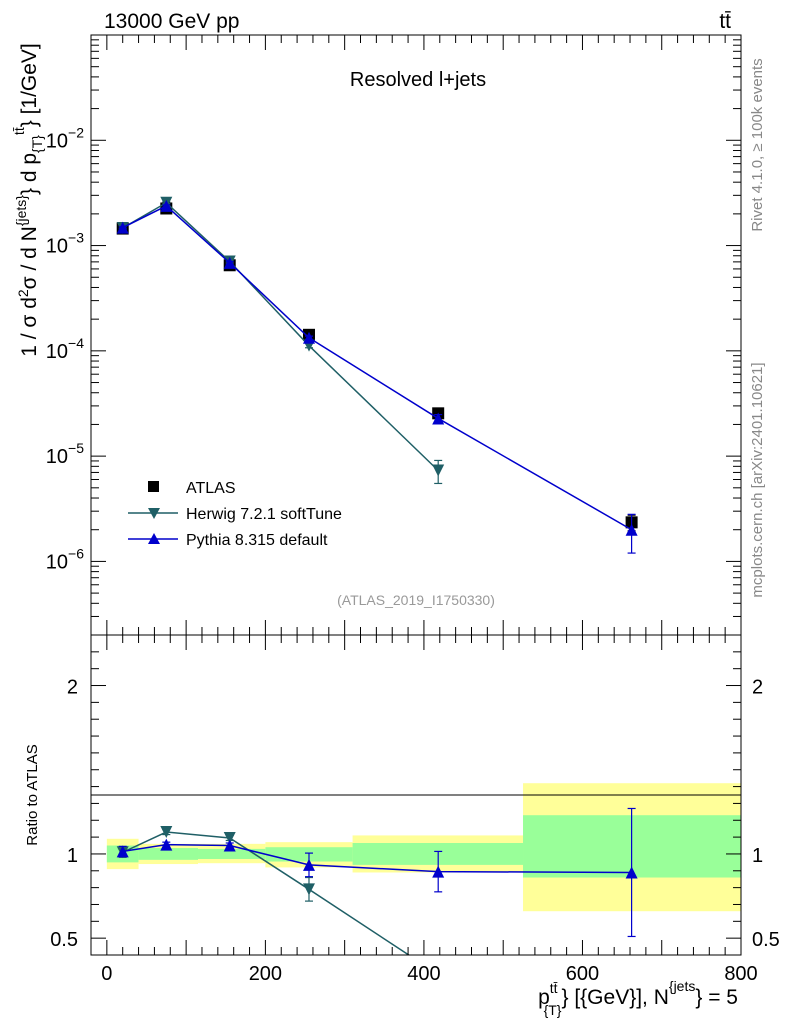 Image resolution: width=786 pixels, height=1024 pixels. Describe the element at coordinates (280, 336) in the screenshot. I see `series-line-herwig` at that location.